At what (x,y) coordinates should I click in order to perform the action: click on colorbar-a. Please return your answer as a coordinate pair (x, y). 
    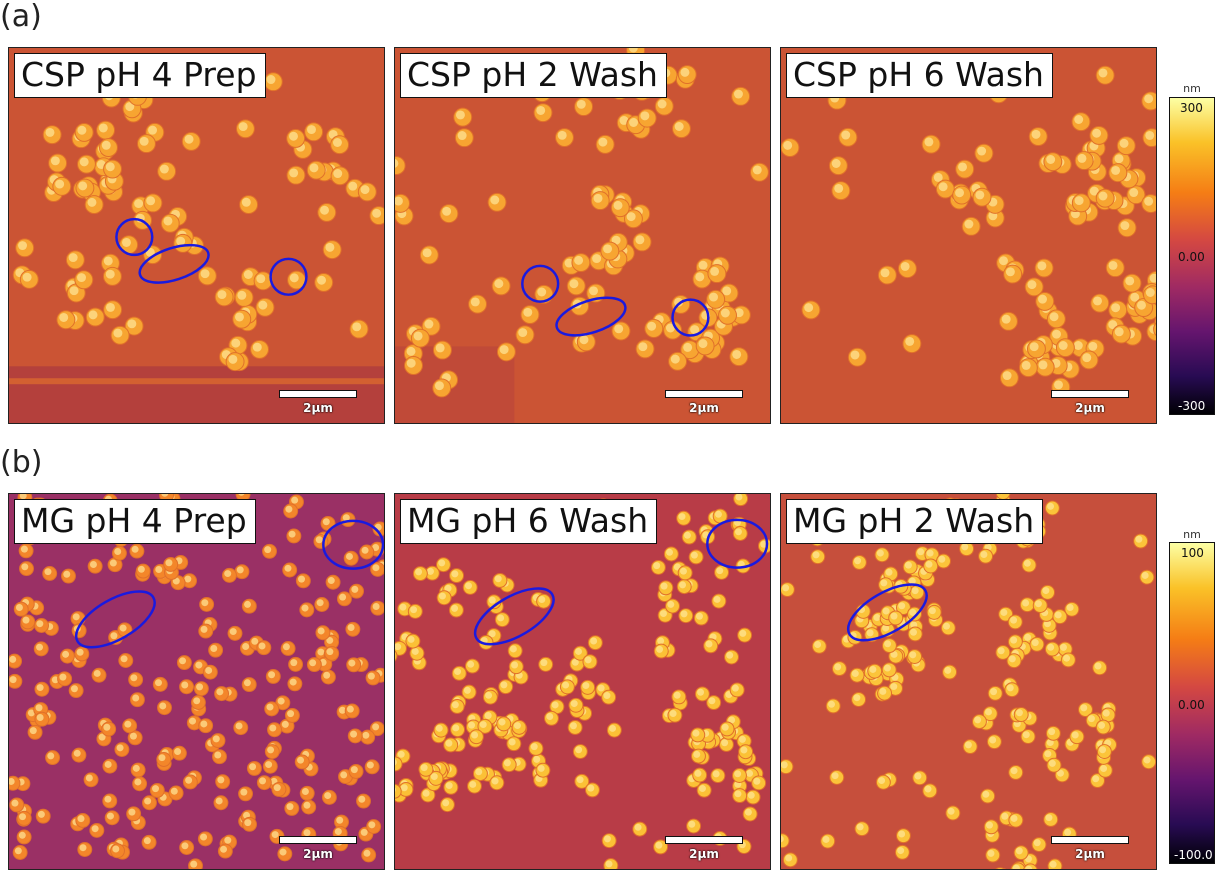
    Looking at the image, I should click on (1192, 256).